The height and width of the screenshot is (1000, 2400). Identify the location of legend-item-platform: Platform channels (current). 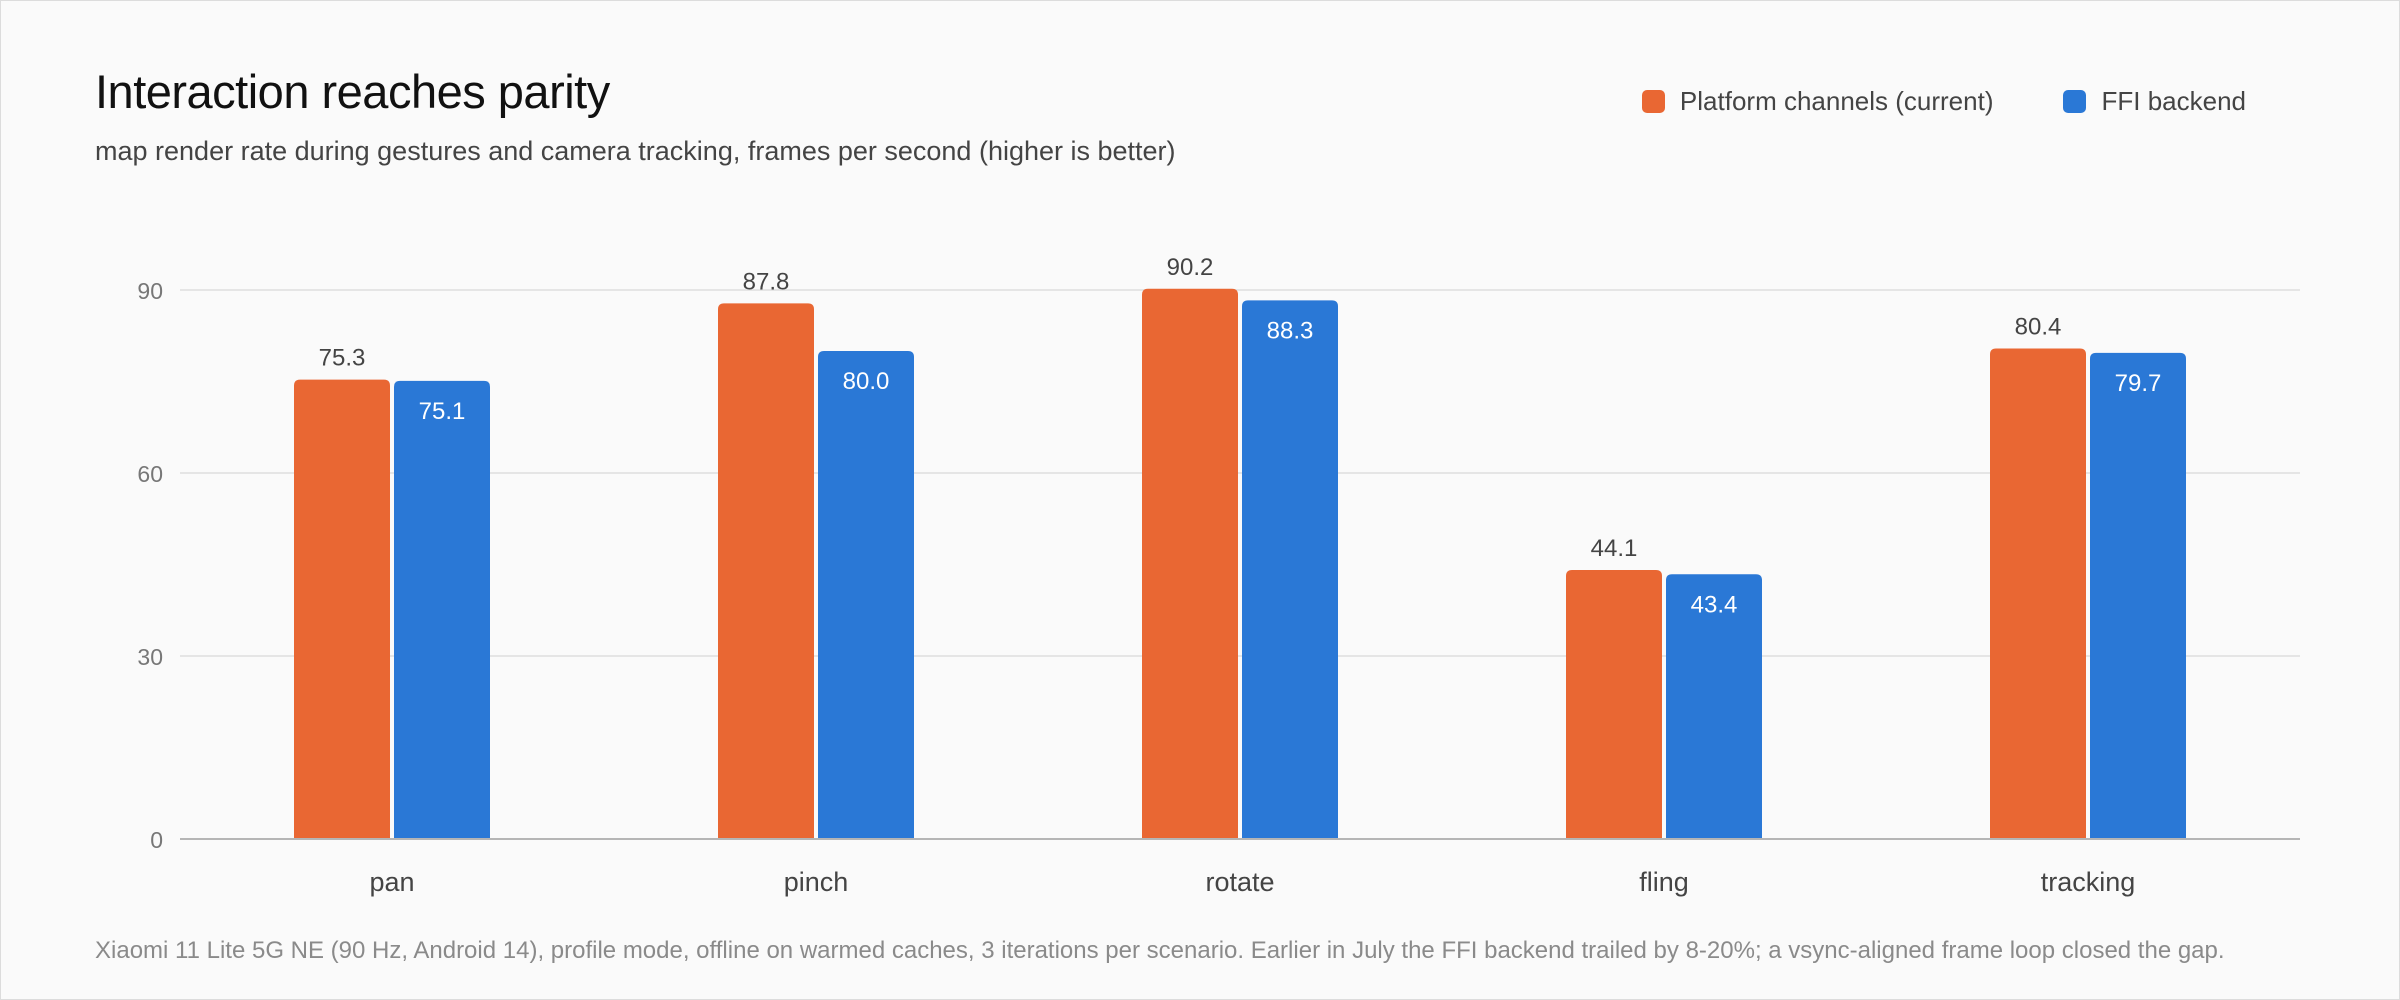
(1817, 101).